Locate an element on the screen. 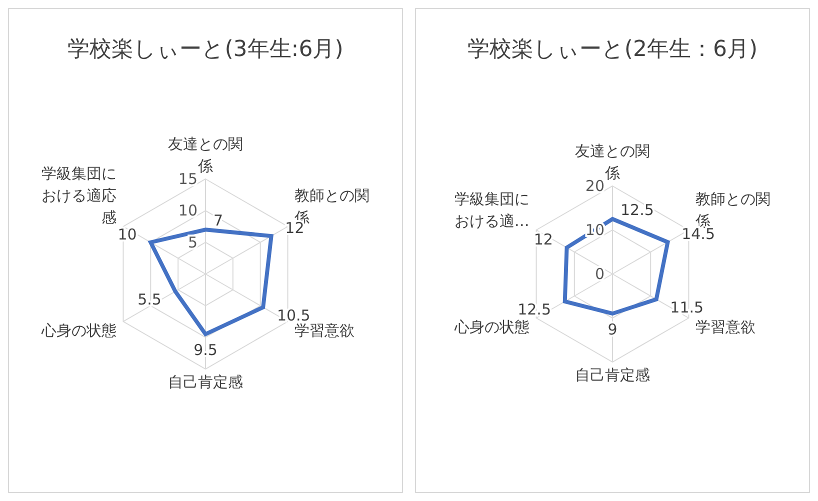 The height and width of the screenshot is (501, 818). data-label: 12 is located at coordinates (543, 239).